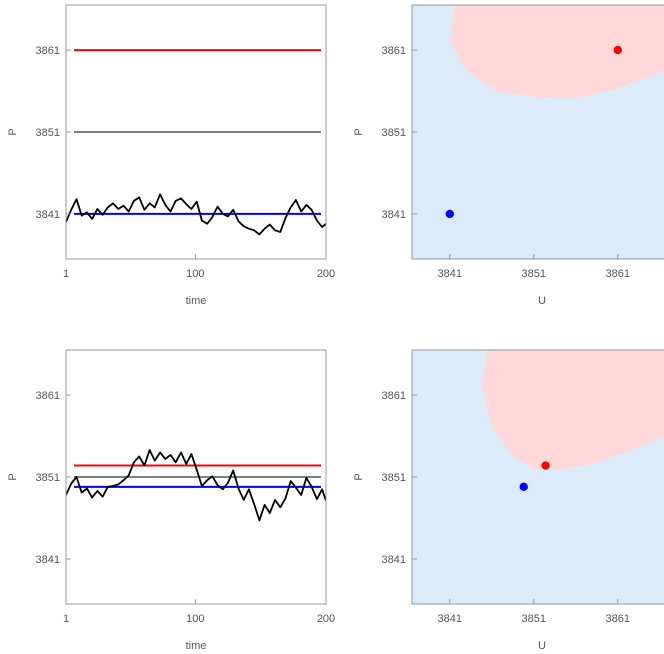 Image resolution: width=664 pixels, height=654 pixels. What do you see at coordinates (538, 132) in the screenshot?
I see `plot-area-top-right` at bounding box center [538, 132].